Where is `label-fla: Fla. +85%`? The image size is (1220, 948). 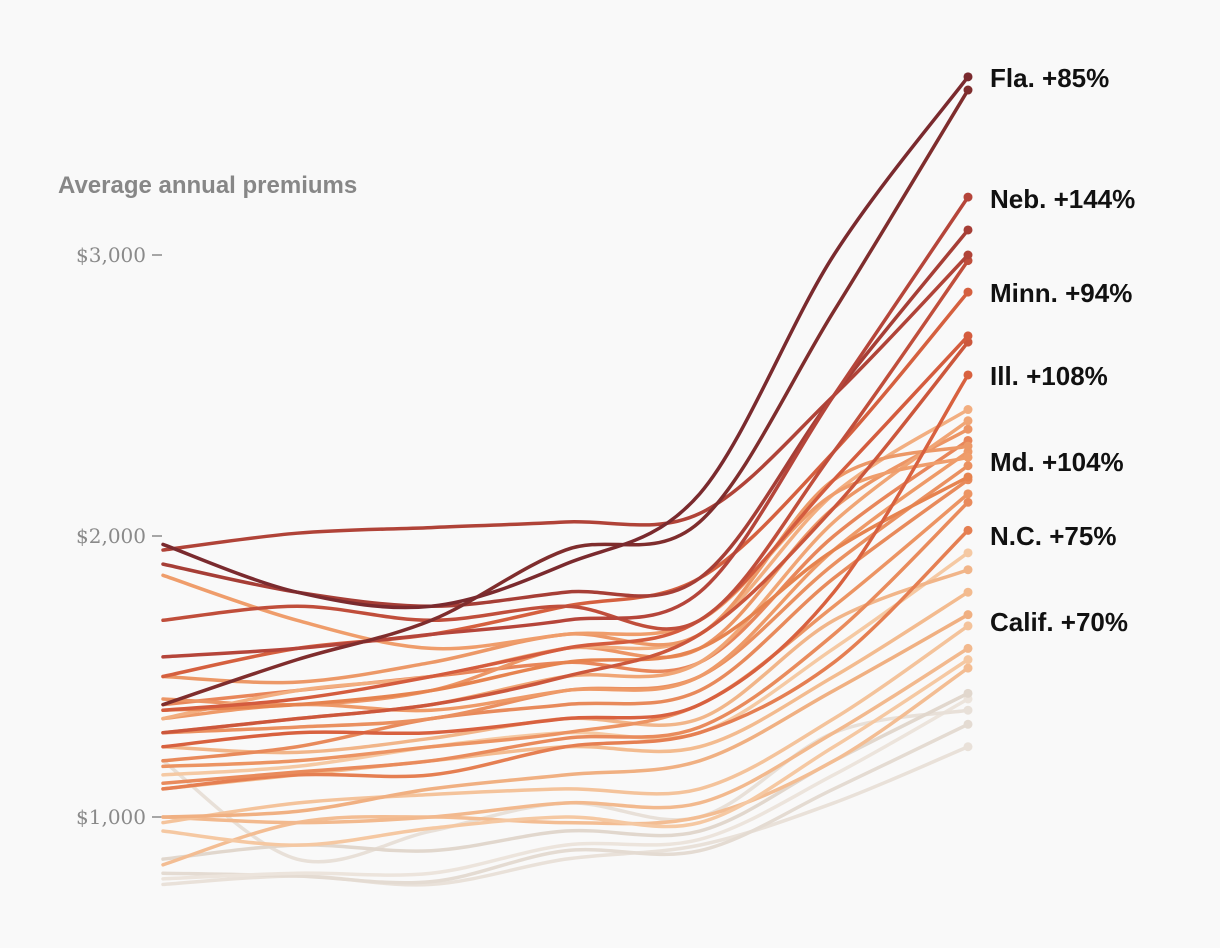
label-fla: Fla. +85% is located at coordinates (1049, 78).